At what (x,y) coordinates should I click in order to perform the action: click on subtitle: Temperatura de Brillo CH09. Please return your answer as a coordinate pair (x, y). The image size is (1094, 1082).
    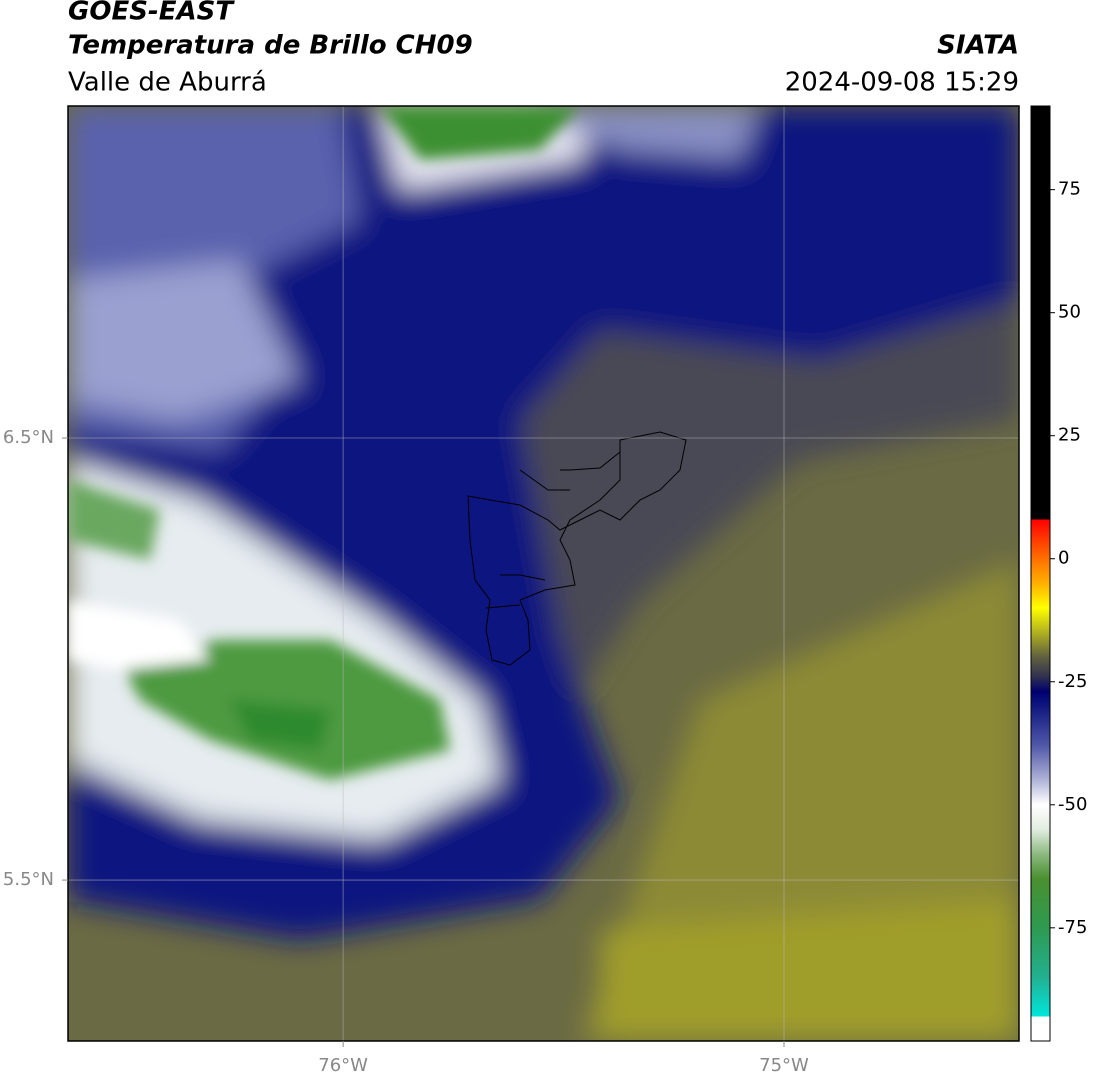
    Looking at the image, I should click on (270, 46).